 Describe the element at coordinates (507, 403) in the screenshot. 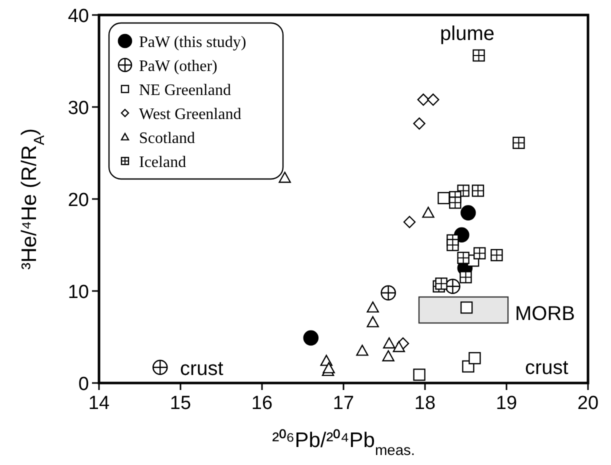

I see `x-tick-label: 19` at that location.